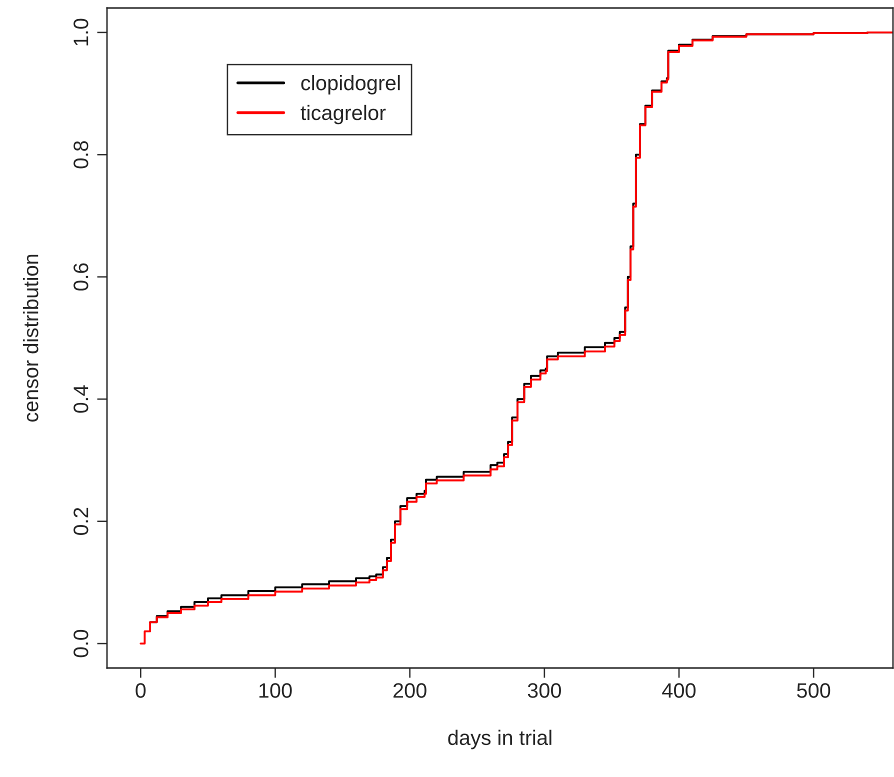 The height and width of the screenshot is (777, 894). I want to click on y-tick-label: 0.0, so click(81, 644).